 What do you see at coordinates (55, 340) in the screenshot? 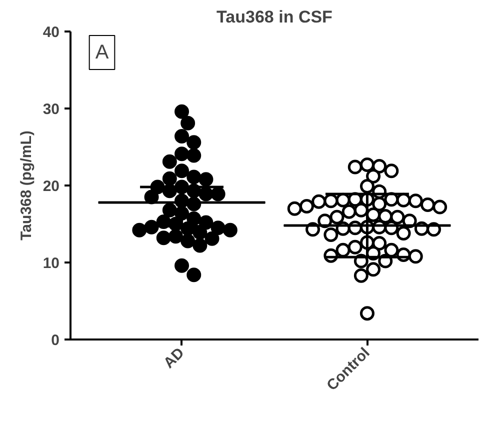
I see `y-tick-label: 0` at bounding box center [55, 340].